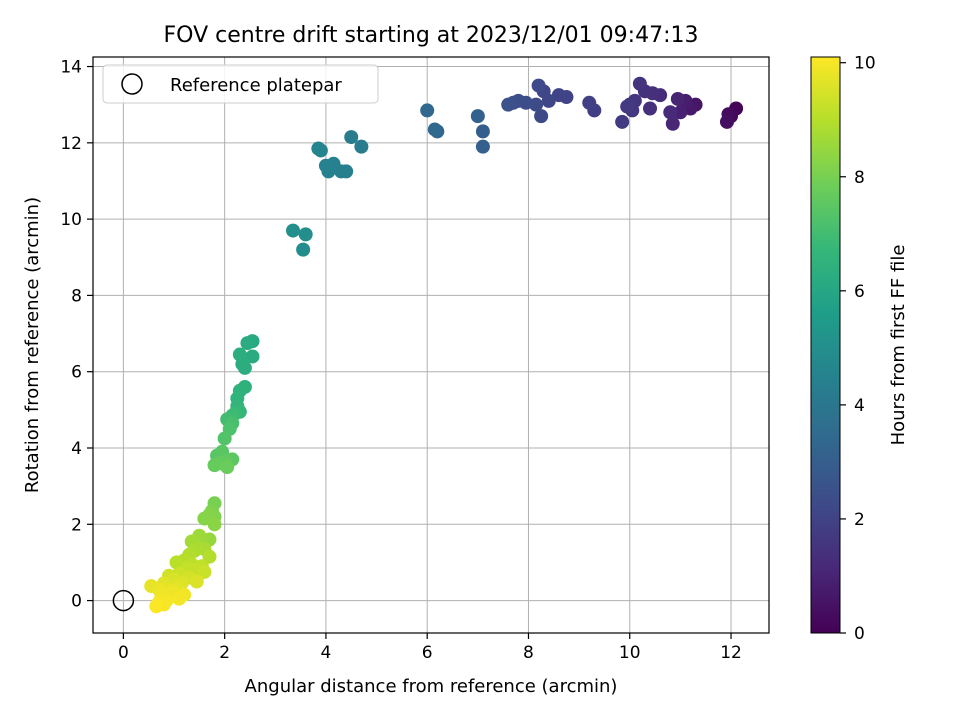 The image size is (960, 720). I want to click on x-tick-label: 12, so click(731, 653).